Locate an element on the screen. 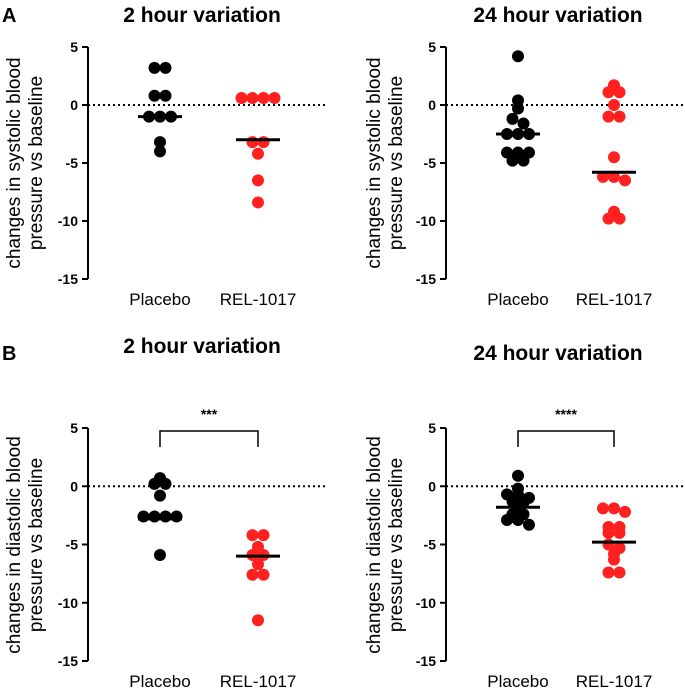  panel-letter-a: A is located at coordinates (9, 16).